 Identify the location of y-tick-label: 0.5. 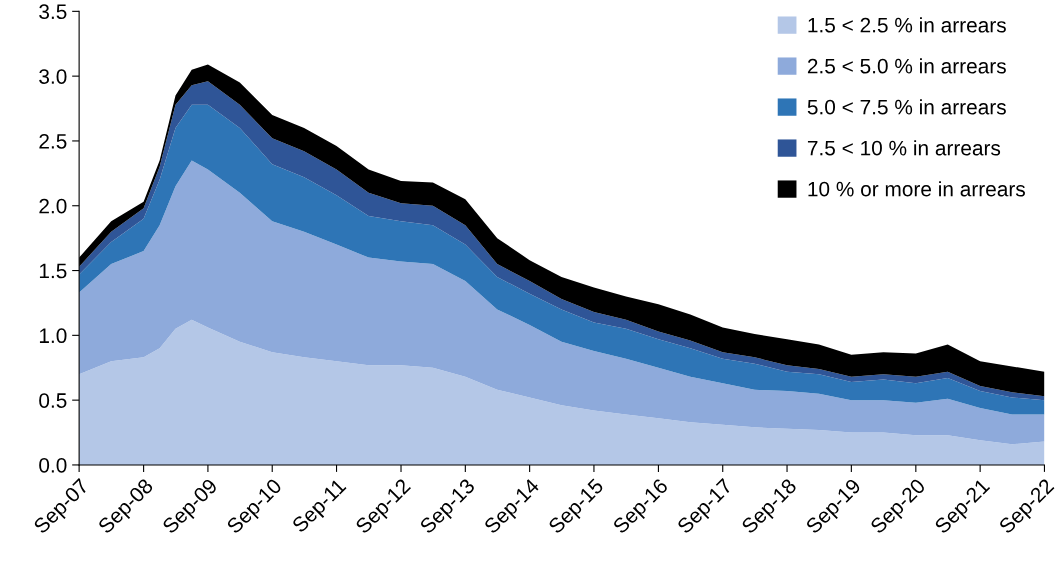
(53, 400).